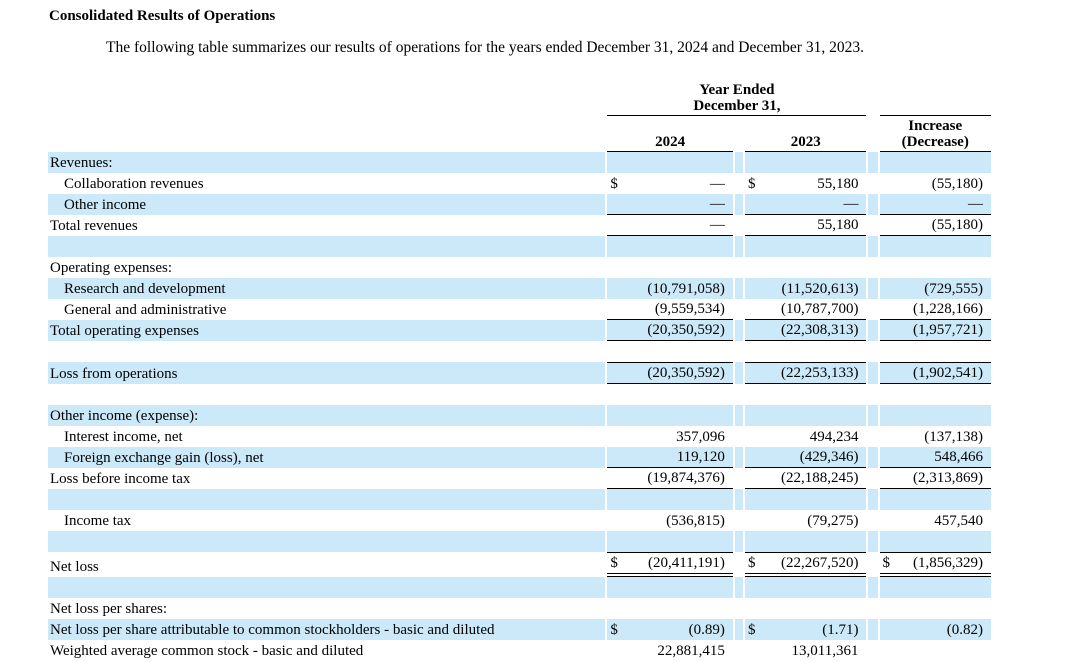  What do you see at coordinates (819, 478) in the screenshot?
I see `numeric-value: (22,188,245)` at bounding box center [819, 478].